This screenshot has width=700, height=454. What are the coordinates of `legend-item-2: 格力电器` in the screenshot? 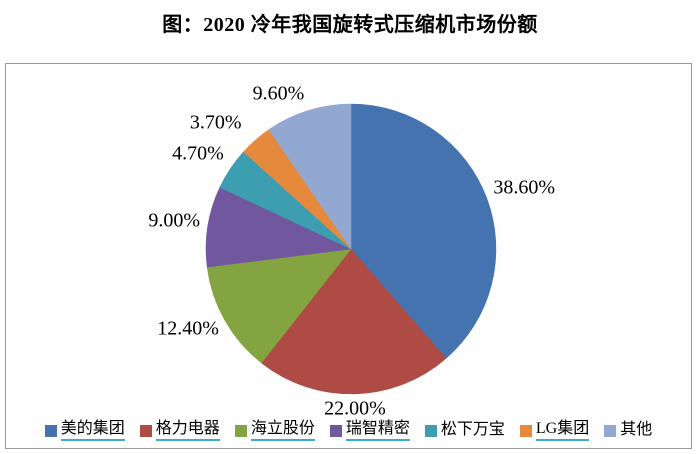 It's located at (179, 430).